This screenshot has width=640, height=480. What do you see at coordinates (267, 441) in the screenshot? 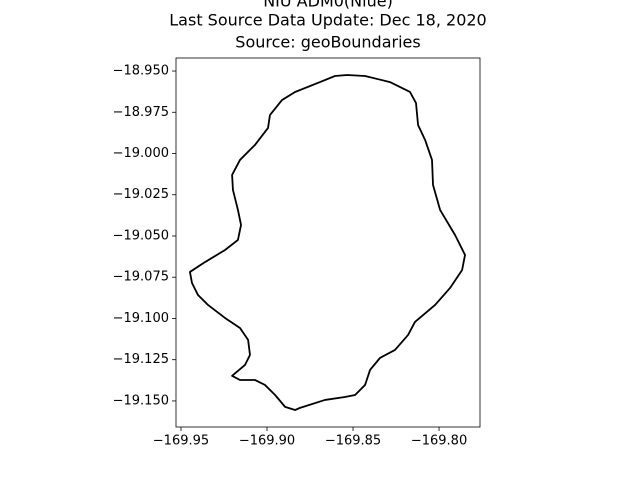
I see `x-tick-label: −169.90` at bounding box center [267, 441].